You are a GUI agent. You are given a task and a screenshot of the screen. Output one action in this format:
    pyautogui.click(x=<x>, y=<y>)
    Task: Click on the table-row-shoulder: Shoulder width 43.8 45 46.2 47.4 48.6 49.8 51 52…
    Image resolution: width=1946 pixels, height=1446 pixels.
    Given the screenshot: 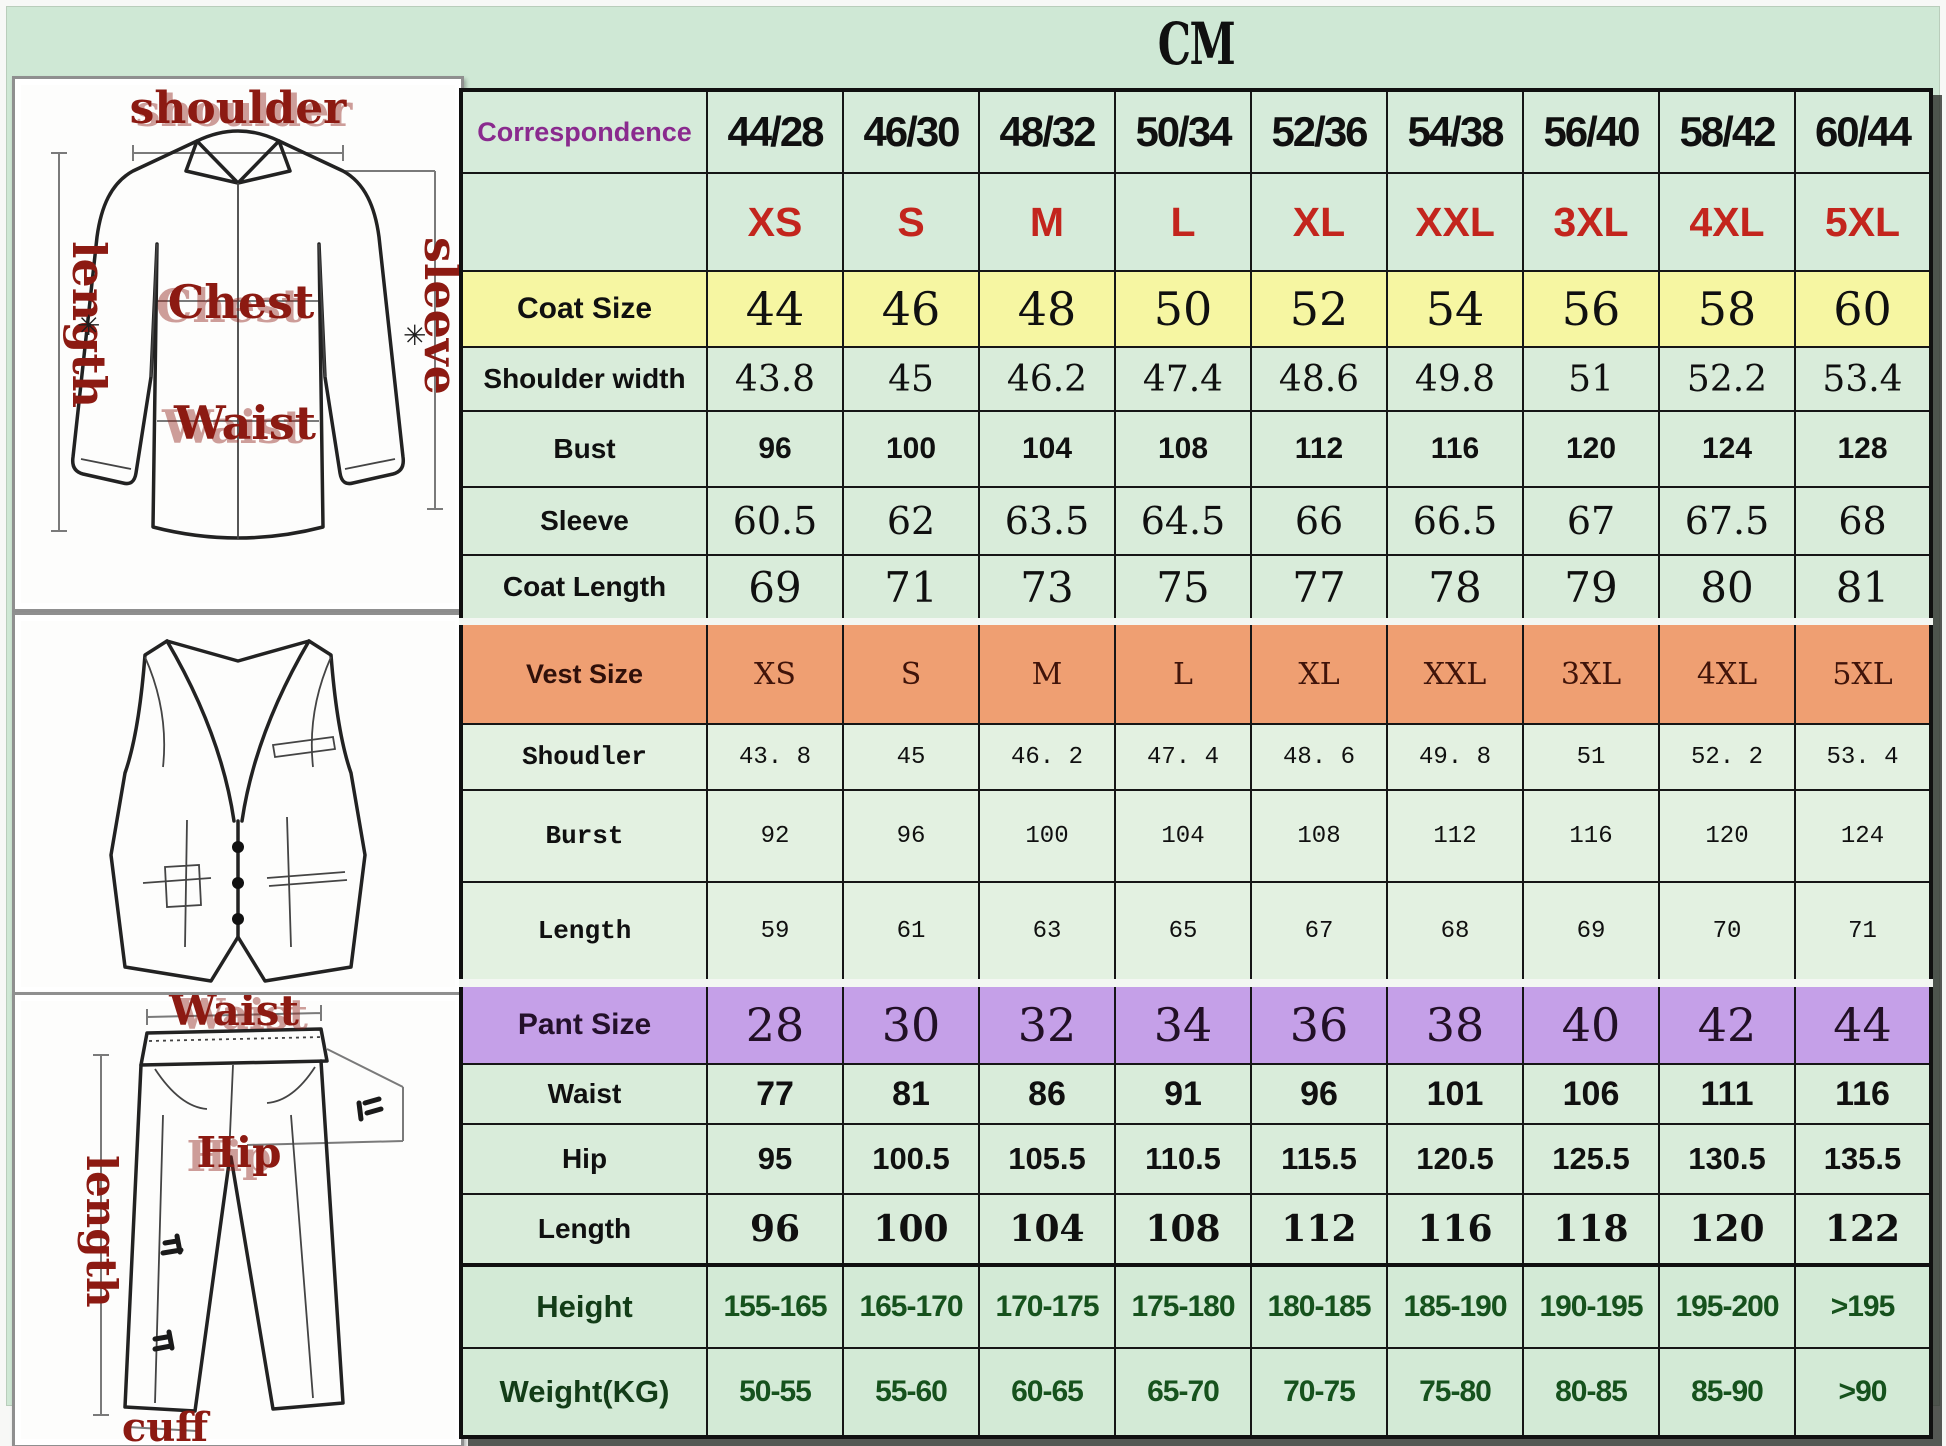 What is the action you would take?
    pyautogui.click(x=1196, y=379)
    